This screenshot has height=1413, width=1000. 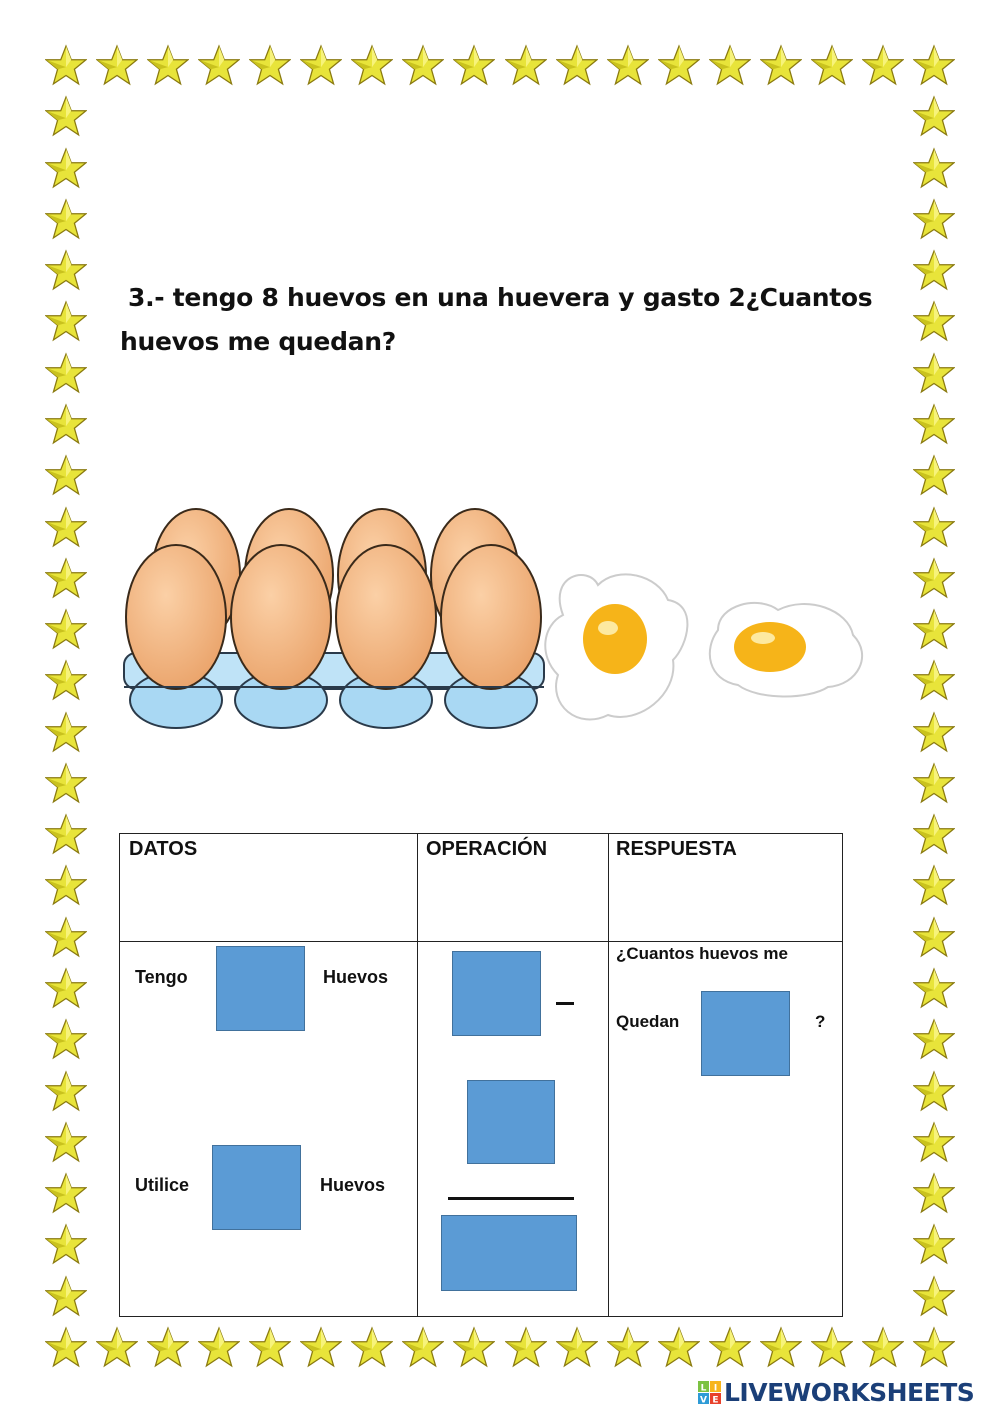 What do you see at coordinates (565, 1003) in the screenshot?
I see `minus-sign` at bounding box center [565, 1003].